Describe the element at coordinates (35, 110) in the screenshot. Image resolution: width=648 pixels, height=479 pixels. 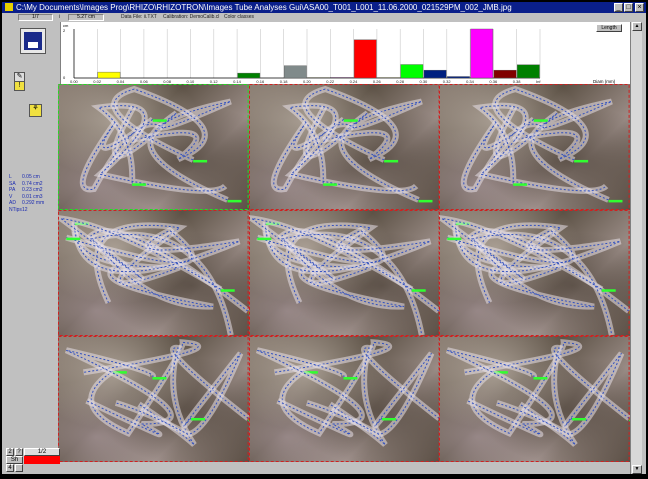
I see `roots-tool-icon: ⚘` at that location.